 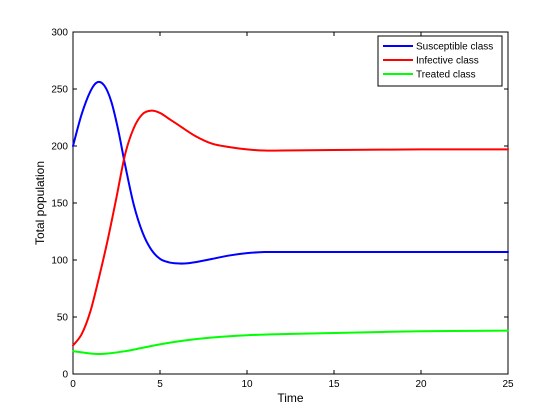 What do you see at coordinates (59, 204) in the screenshot?
I see `y-tick-label: 150` at bounding box center [59, 204].